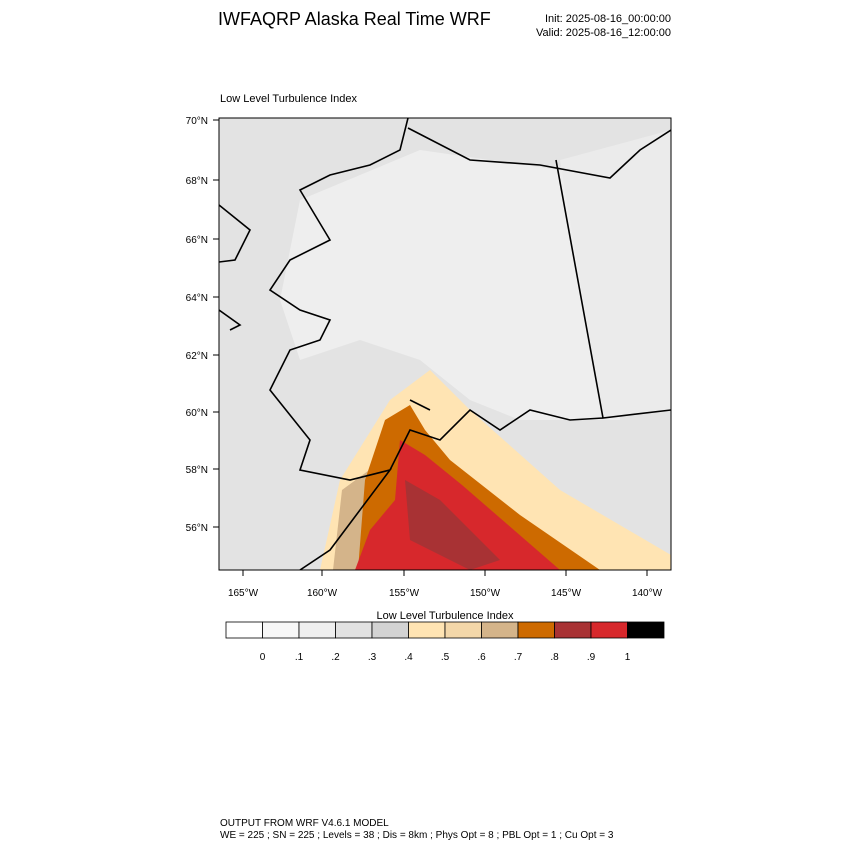 Image resolution: width=850 pixels, height=850 pixels. What do you see at coordinates (197, 356) in the screenshot?
I see `lat-label: 62°N` at bounding box center [197, 356].